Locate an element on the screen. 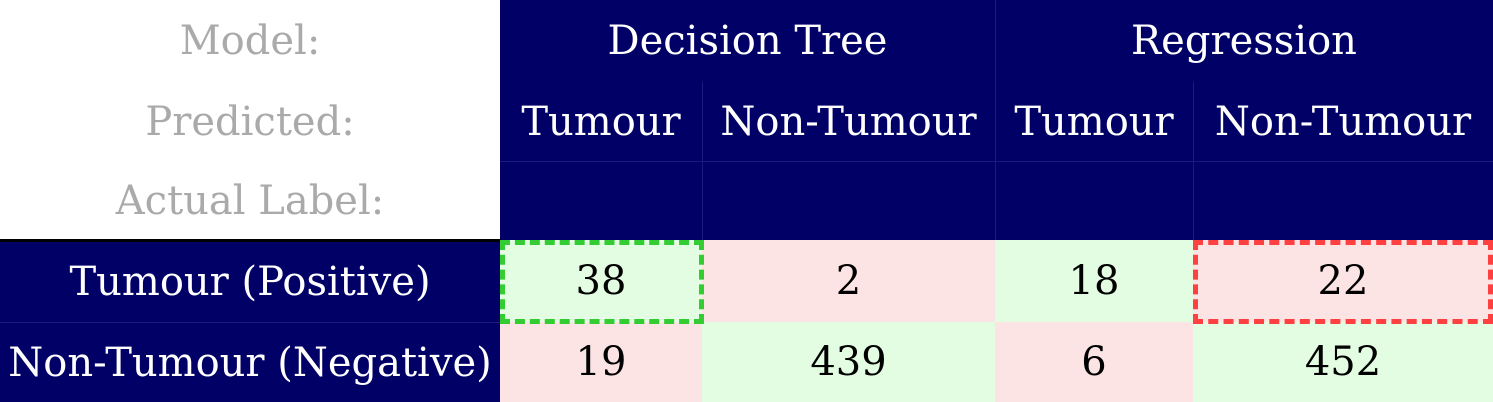  highlight-reg-false-negative is located at coordinates (1343, 282).